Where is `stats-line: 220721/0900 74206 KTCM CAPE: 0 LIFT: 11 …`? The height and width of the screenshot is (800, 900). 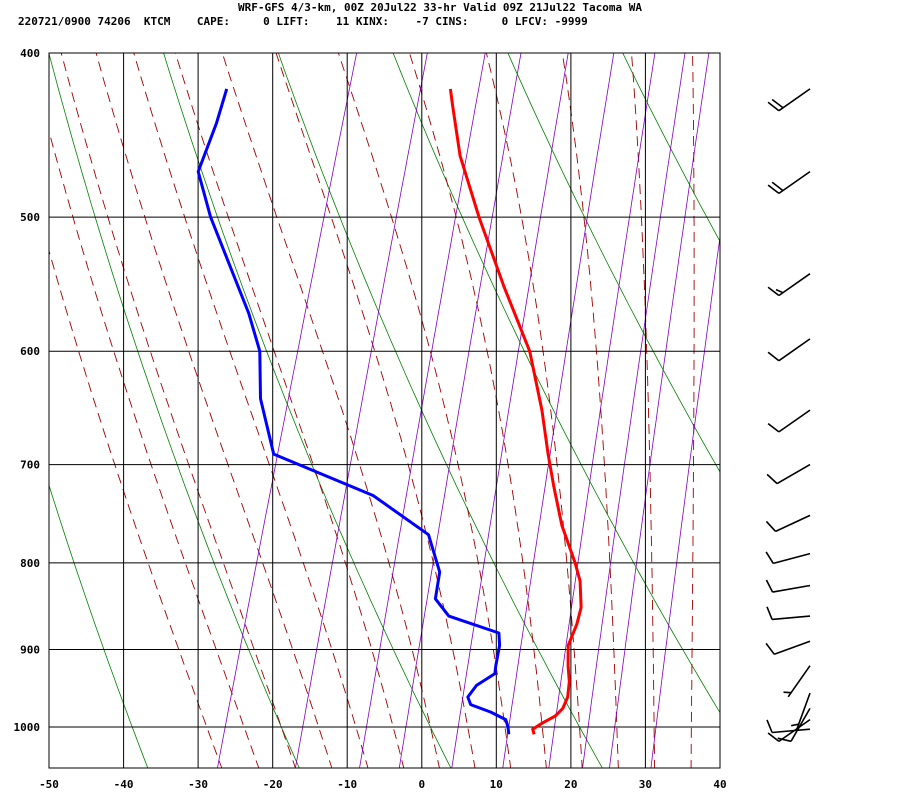 stats-line: 220721/0900 74206 KTCM CAPE: 0 LIFT: 11 … is located at coordinates (303, 21).